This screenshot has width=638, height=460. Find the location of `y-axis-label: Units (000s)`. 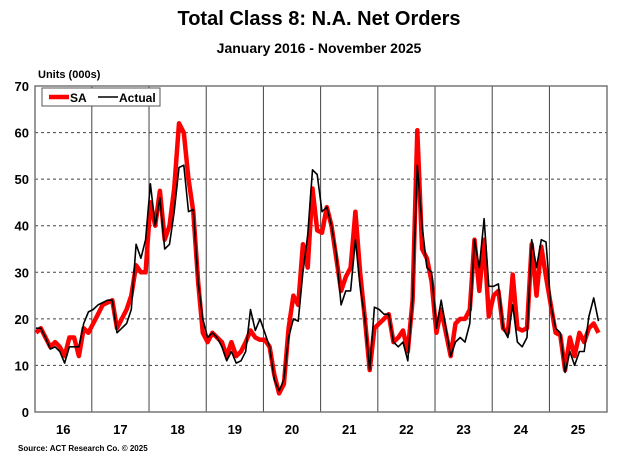

y-axis-label: Units (000s) is located at coordinates (69, 75).